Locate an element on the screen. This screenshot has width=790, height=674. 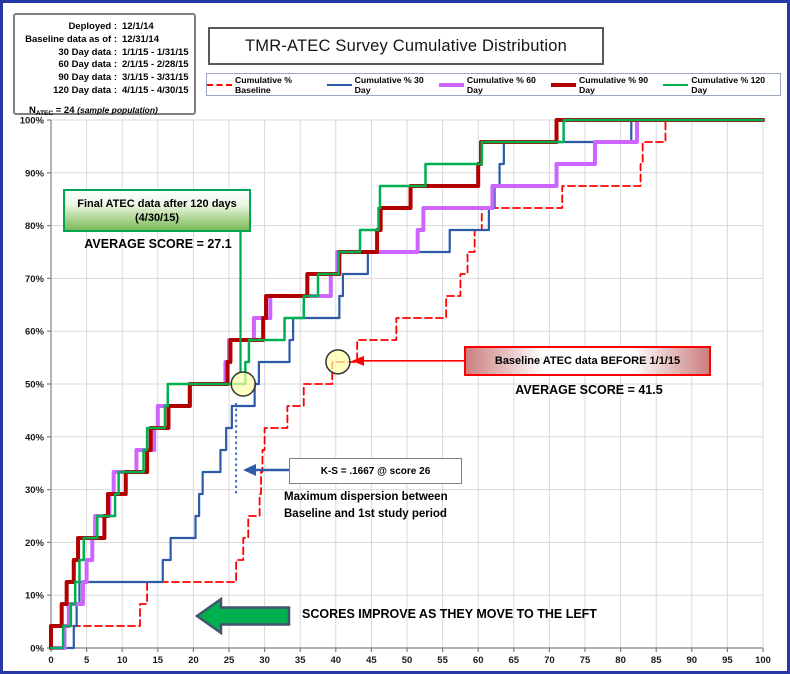
legend-item-1: Cumulative % 30 Day is located at coordinates (382, 84).